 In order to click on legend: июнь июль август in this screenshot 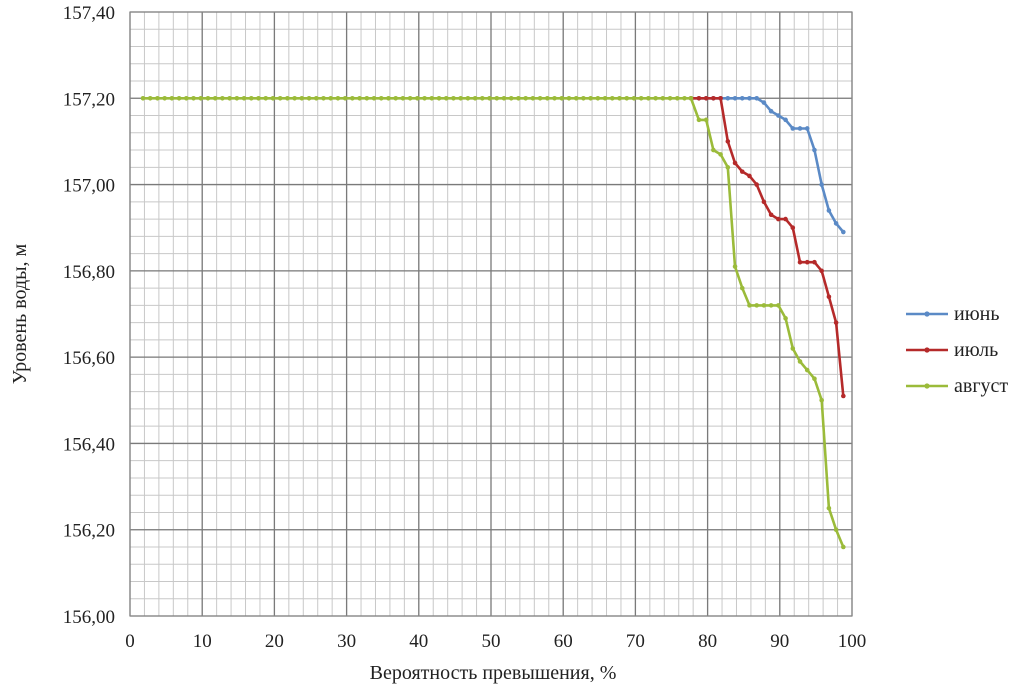, I will do `click(957, 350)`.